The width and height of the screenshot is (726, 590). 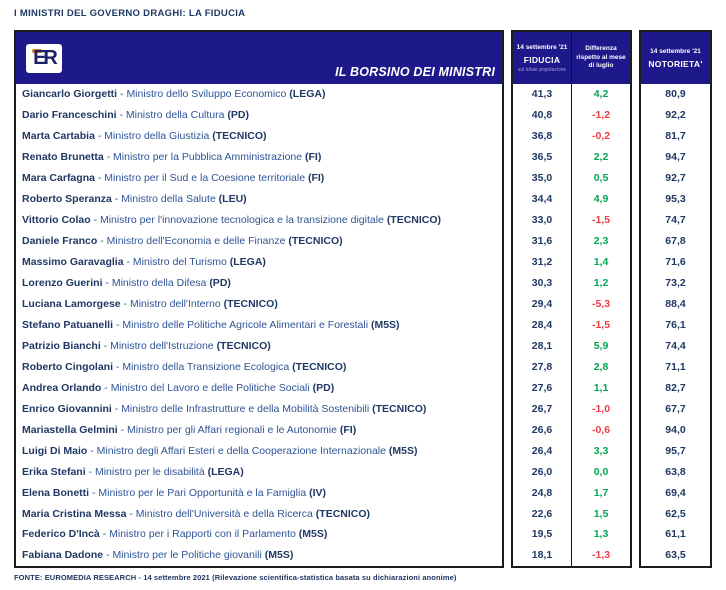 I want to click on differenza-value: -1,0, so click(x=600, y=409).